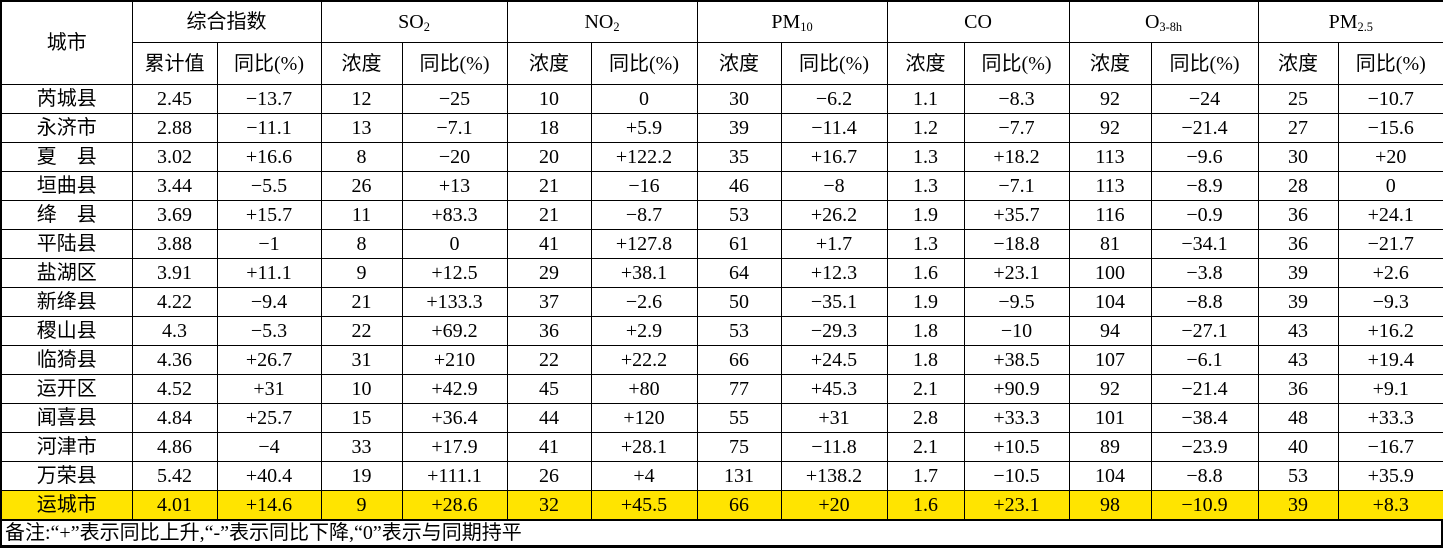  What do you see at coordinates (1016, 99) in the screenshot?
I see `table-cell: −8.3` at bounding box center [1016, 99].